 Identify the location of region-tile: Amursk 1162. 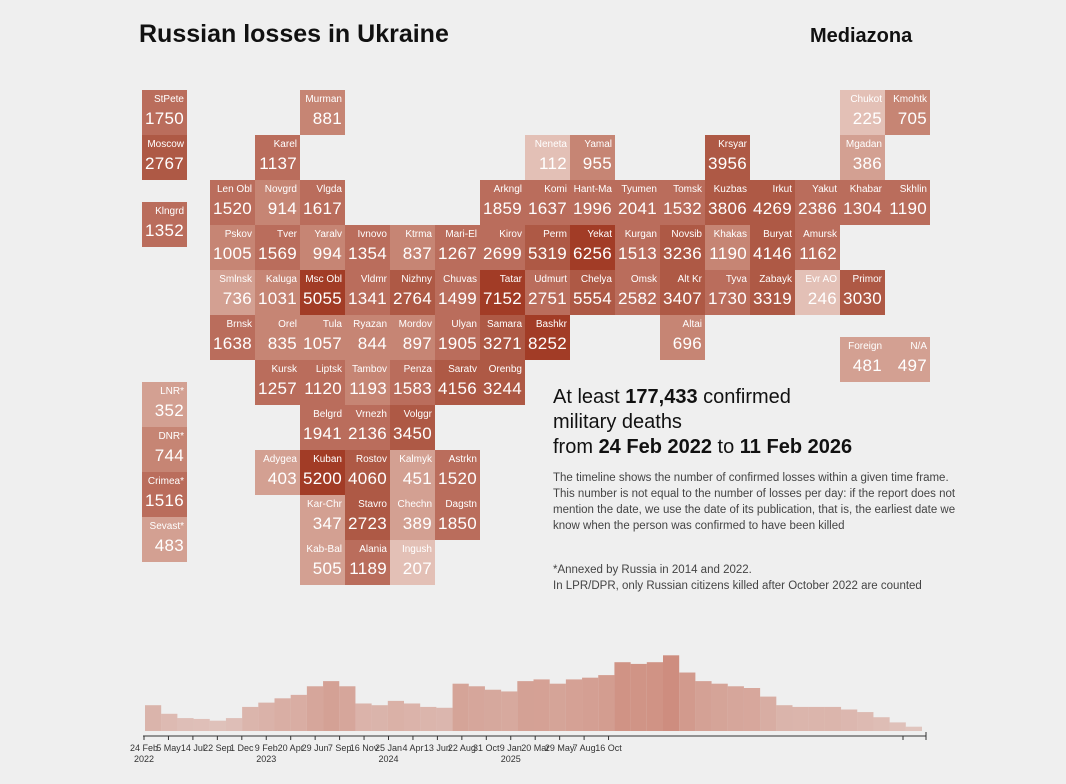
(817, 247).